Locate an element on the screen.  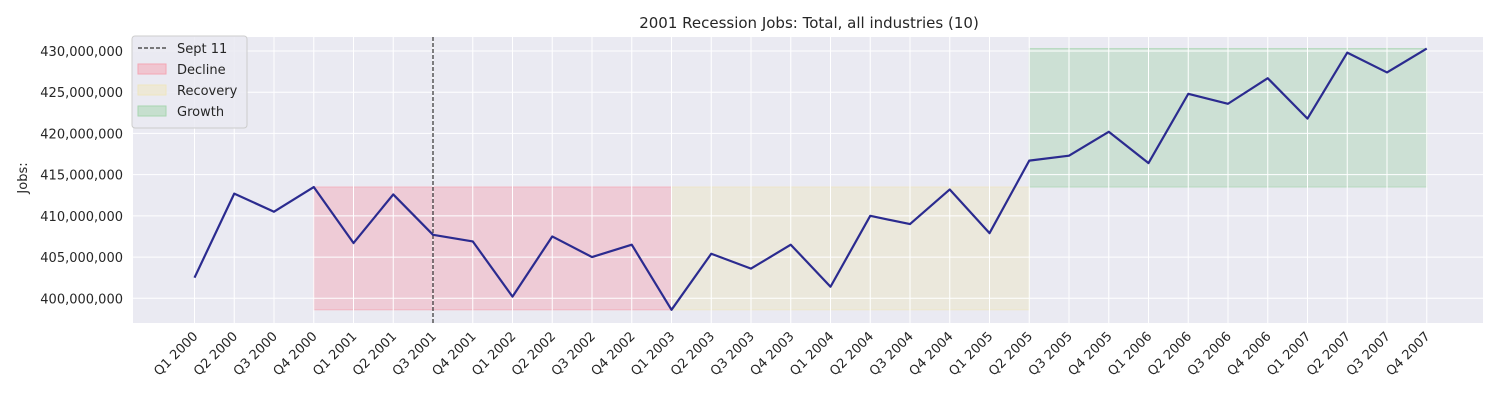
legend-box is located at coordinates (189, 82).